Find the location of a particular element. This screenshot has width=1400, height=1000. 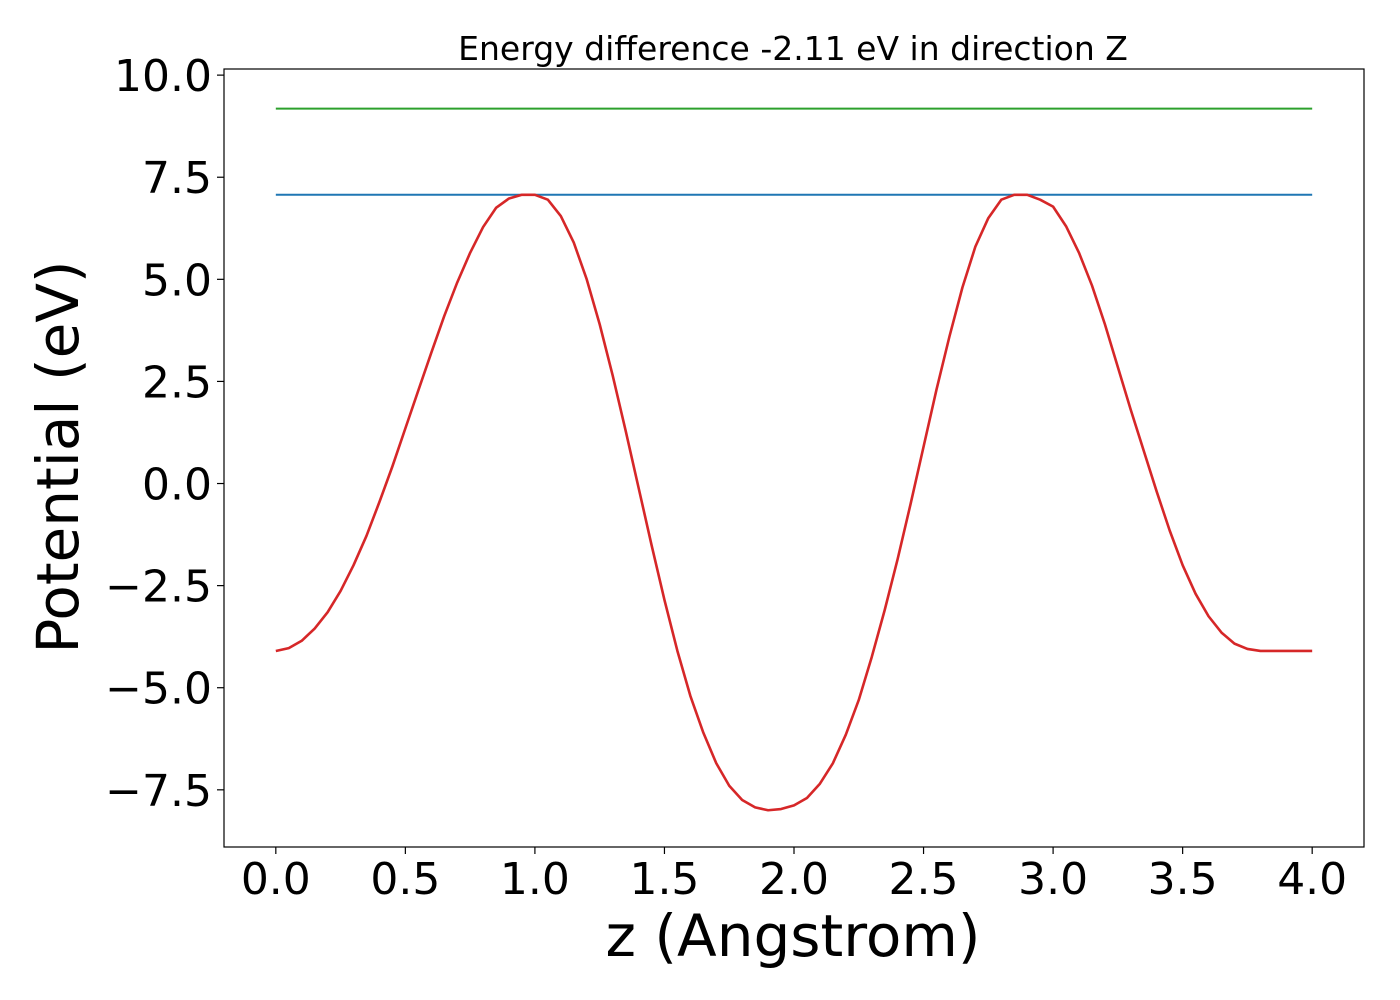

x-tick-label: 3.0 is located at coordinates (1053, 879).